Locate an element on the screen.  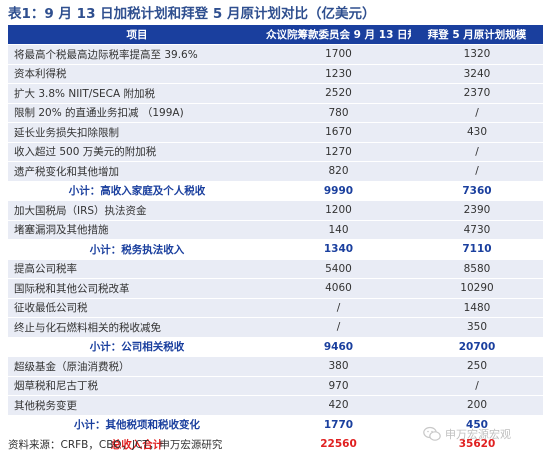
row-label: 将最高个税最高边际税率提高至 39.6% is located at coordinates (137, 54).